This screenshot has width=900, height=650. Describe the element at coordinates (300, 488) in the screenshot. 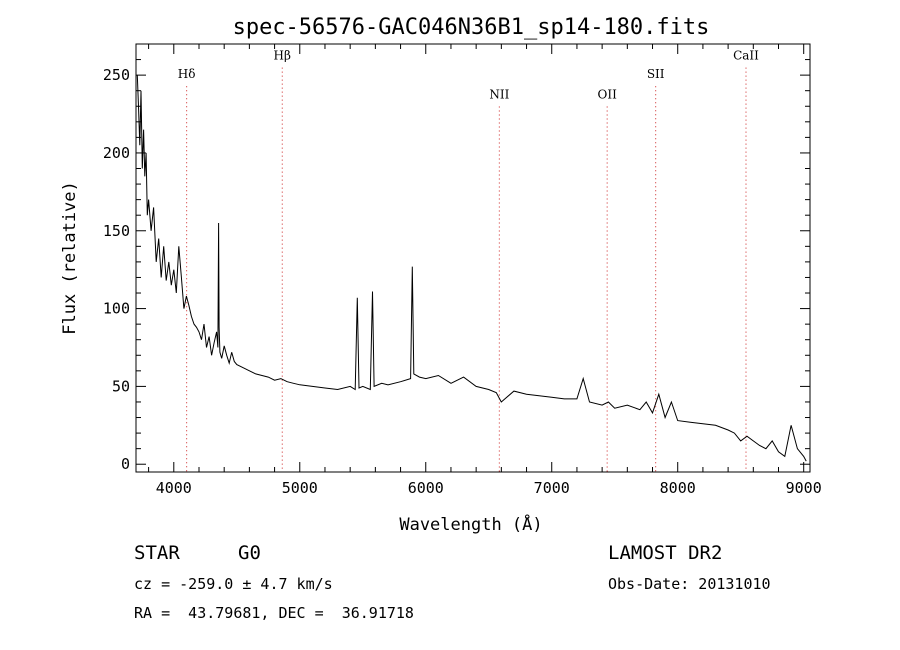

I see `x-tick-label-1: 5000` at that location.